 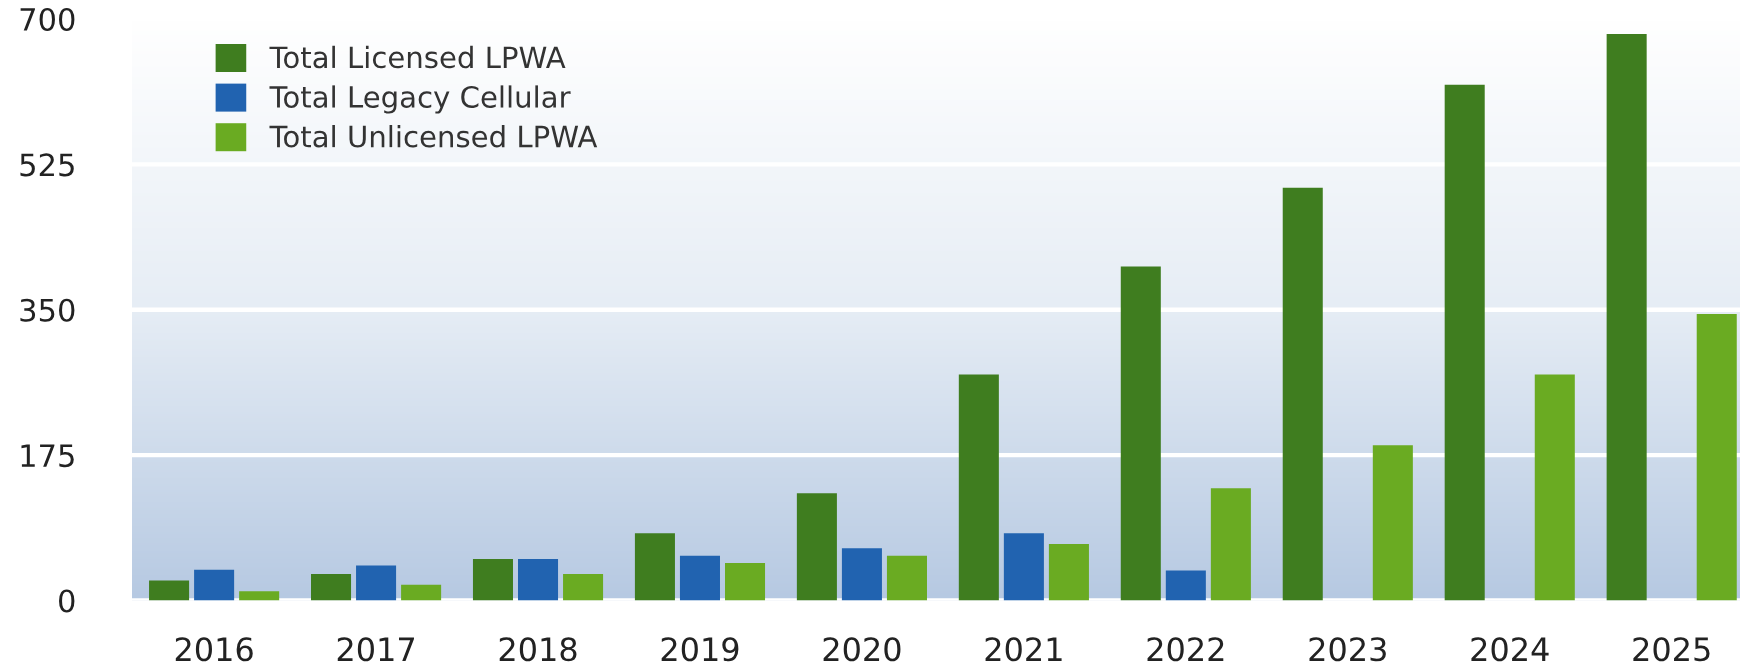 What do you see at coordinates (420, 99) in the screenshot?
I see `legend-label: Total Legacy Cellular` at bounding box center [420, 99].